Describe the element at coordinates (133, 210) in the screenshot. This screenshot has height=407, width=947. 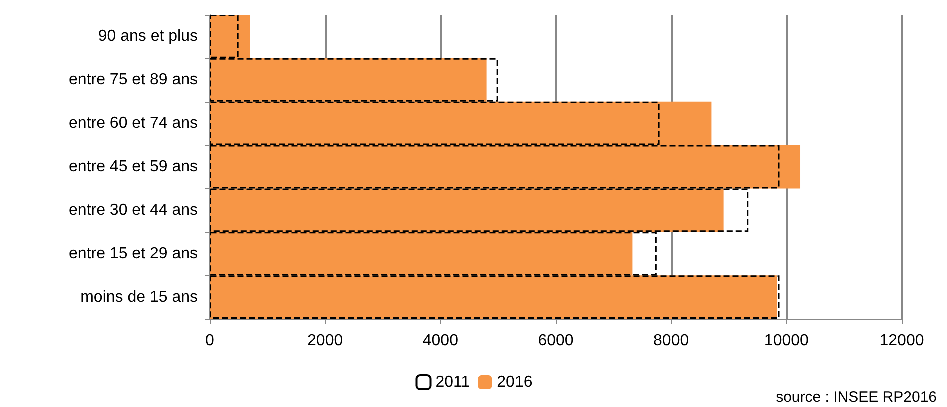
I see `y-tick-label: entre 30 et 44 ans` at that location.